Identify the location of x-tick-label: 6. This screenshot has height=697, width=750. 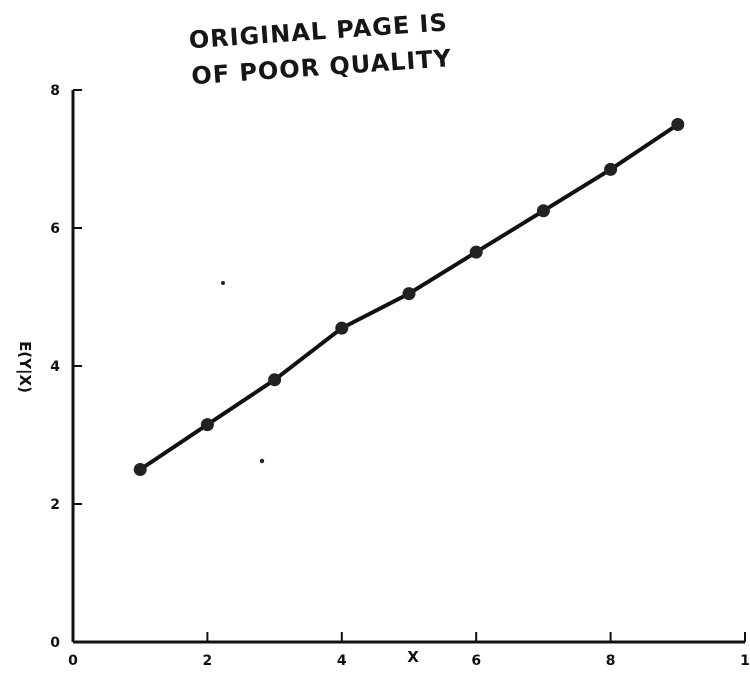
(476, 661).